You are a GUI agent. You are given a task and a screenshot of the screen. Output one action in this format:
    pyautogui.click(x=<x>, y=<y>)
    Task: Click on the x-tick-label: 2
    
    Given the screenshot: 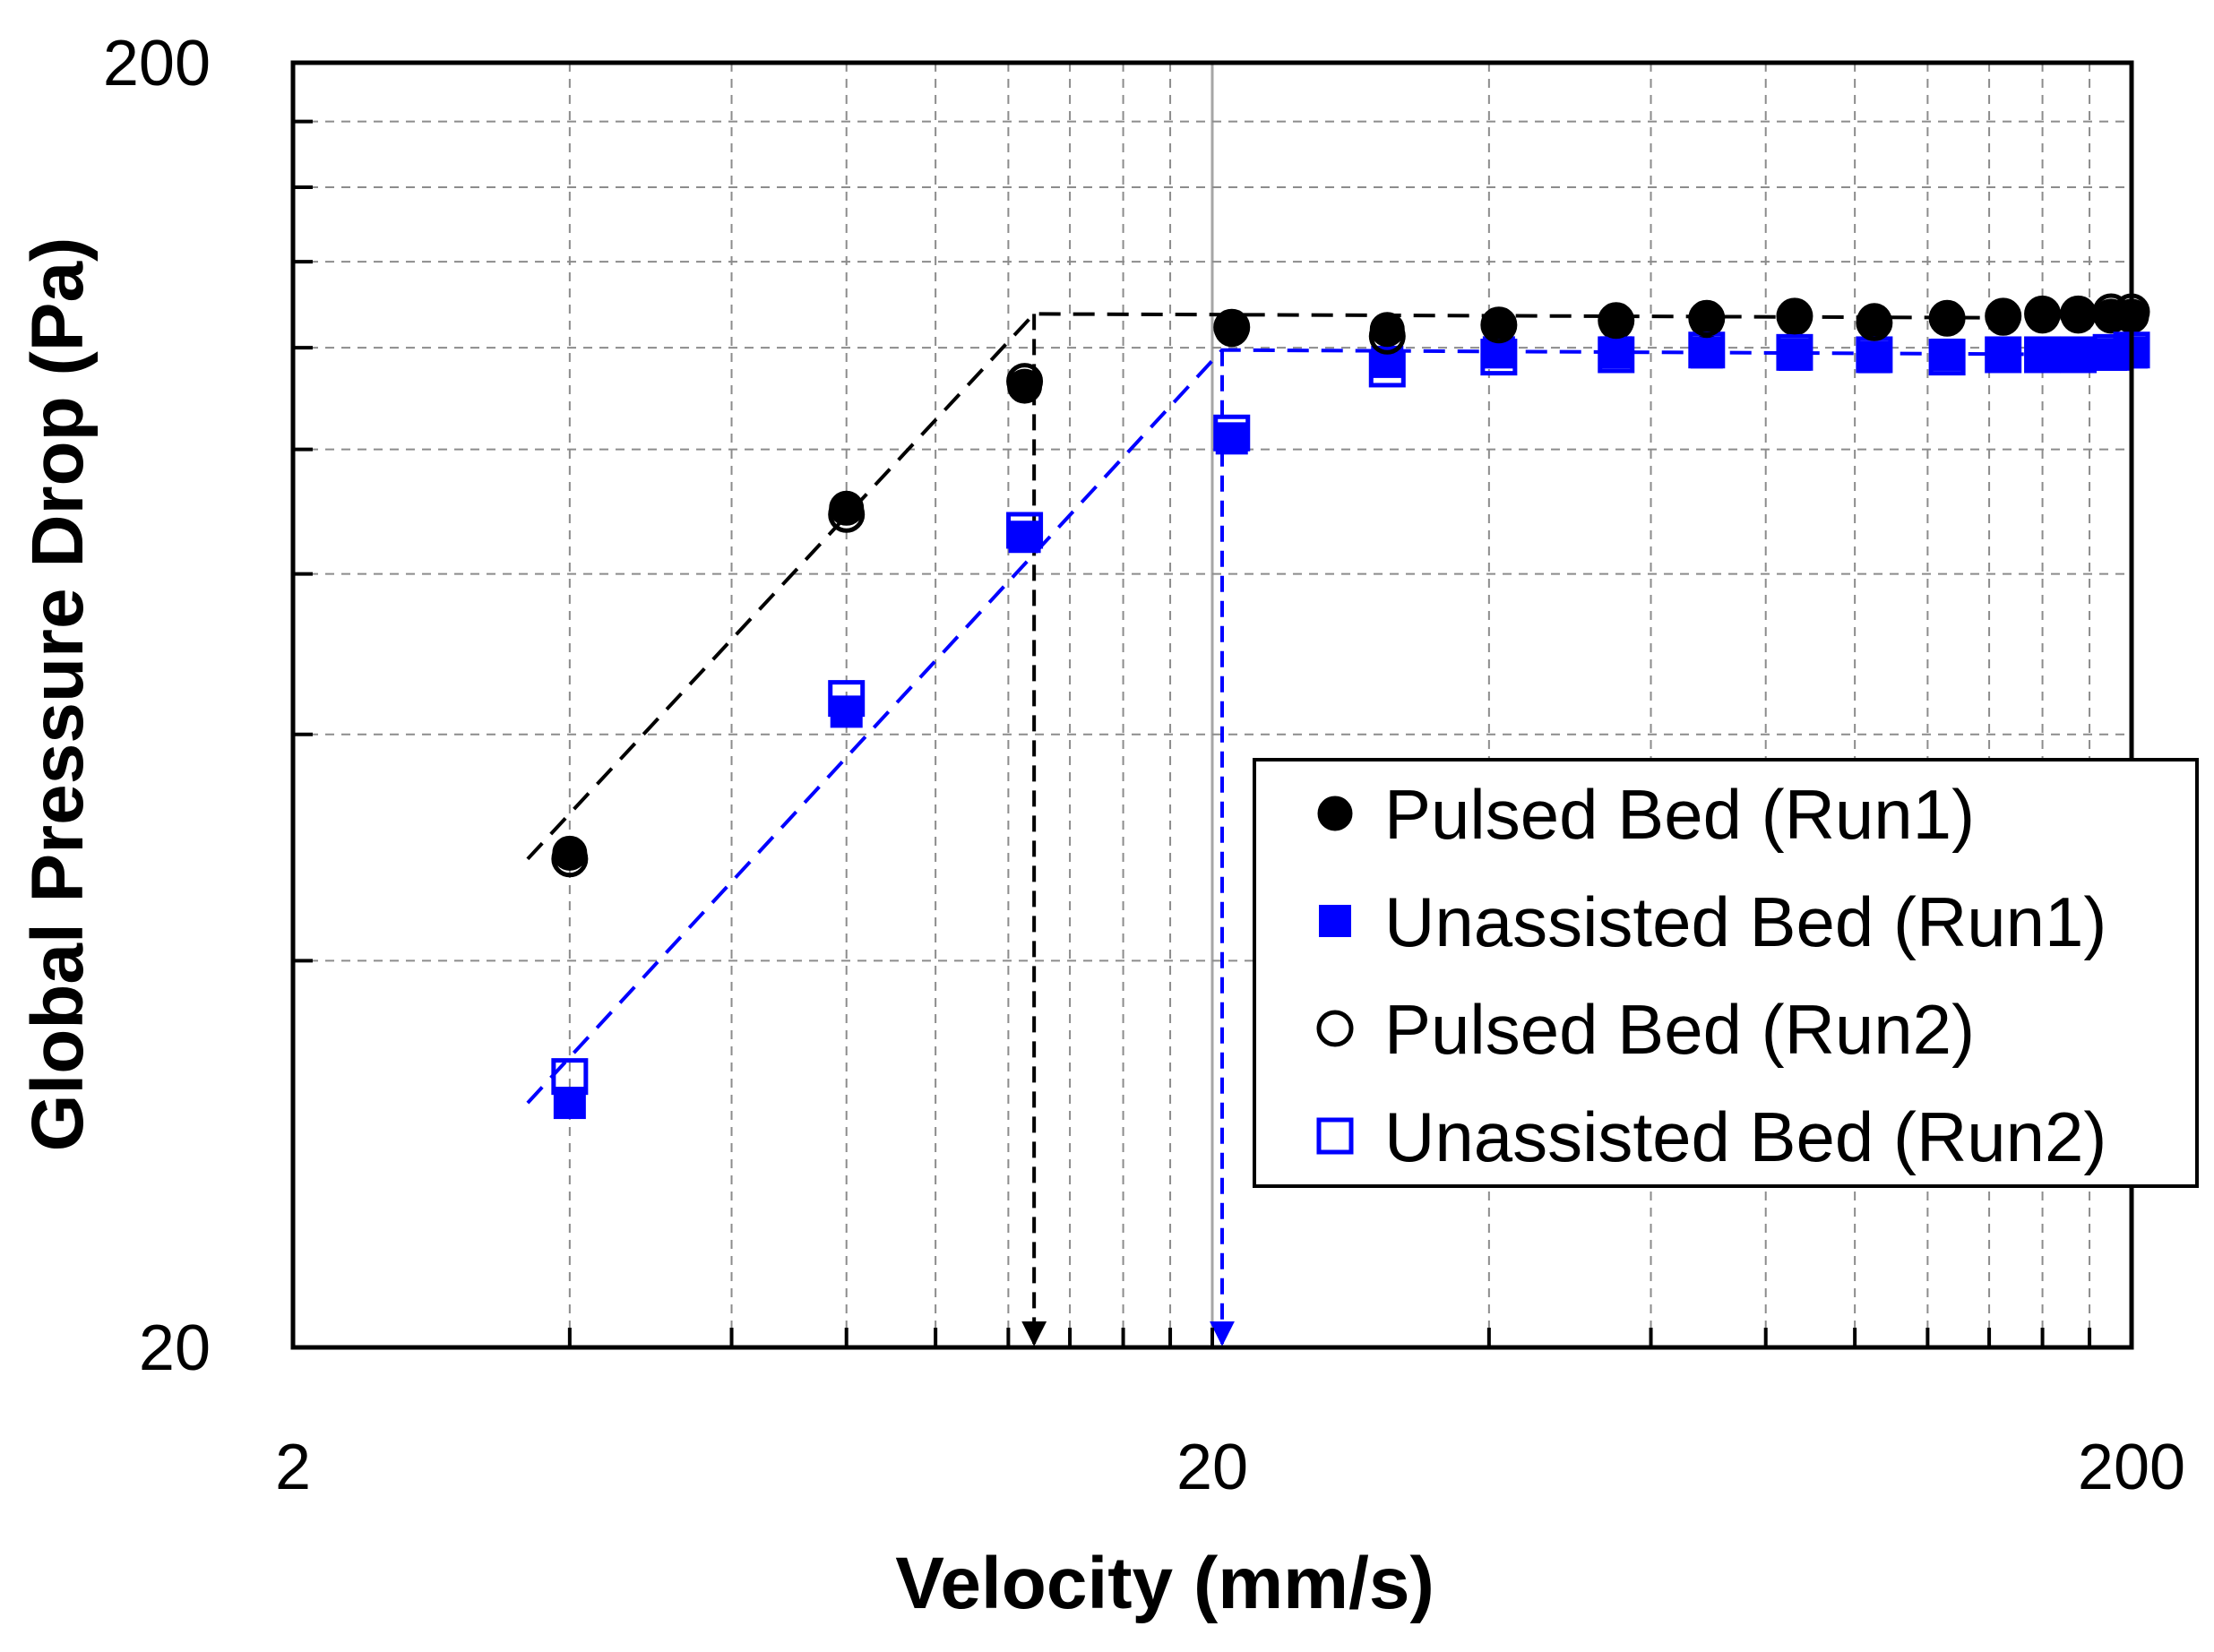 What is the action you would take?
    pyautogui.click(x=293, y=1467)
    